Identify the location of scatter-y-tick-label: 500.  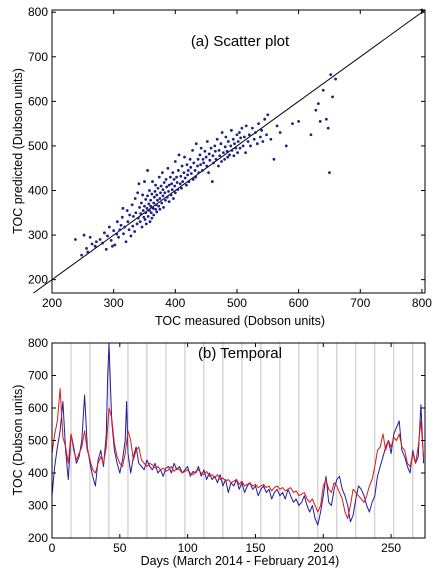
(38, 146).